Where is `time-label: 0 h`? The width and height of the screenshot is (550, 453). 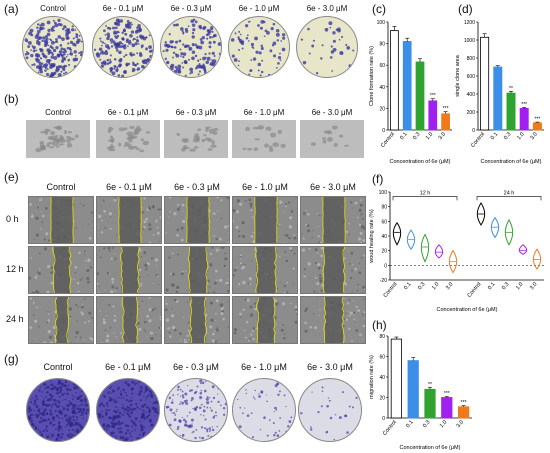 time-label: 0 h is located at coordinates (12, 219).